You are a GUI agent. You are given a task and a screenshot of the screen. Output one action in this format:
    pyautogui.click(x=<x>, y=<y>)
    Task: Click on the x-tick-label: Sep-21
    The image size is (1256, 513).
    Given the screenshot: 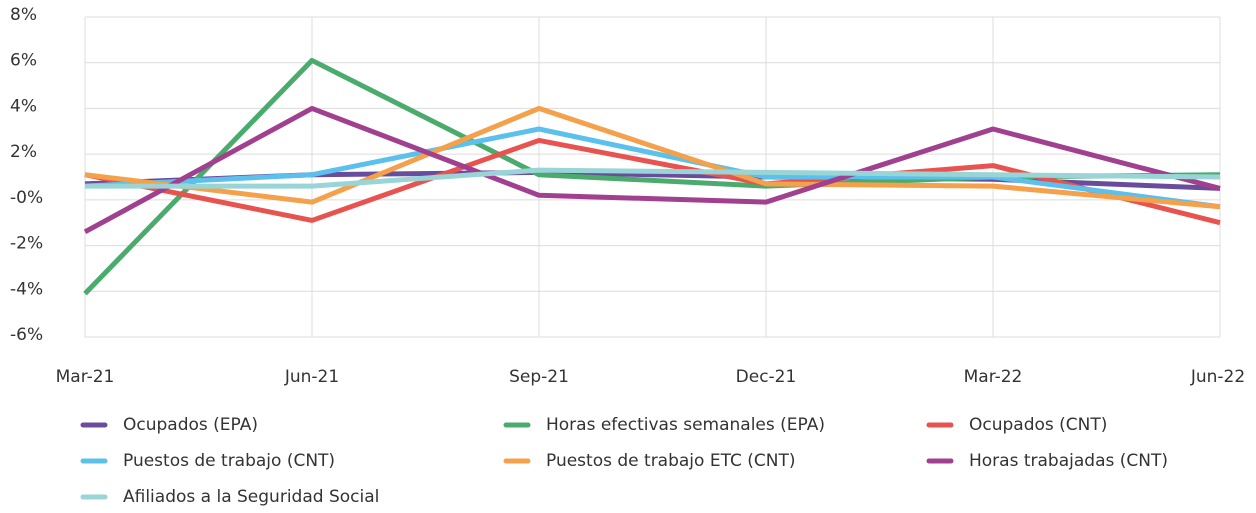 What is the action you would take?
    pyautogui.click(x=539, y=377)
    